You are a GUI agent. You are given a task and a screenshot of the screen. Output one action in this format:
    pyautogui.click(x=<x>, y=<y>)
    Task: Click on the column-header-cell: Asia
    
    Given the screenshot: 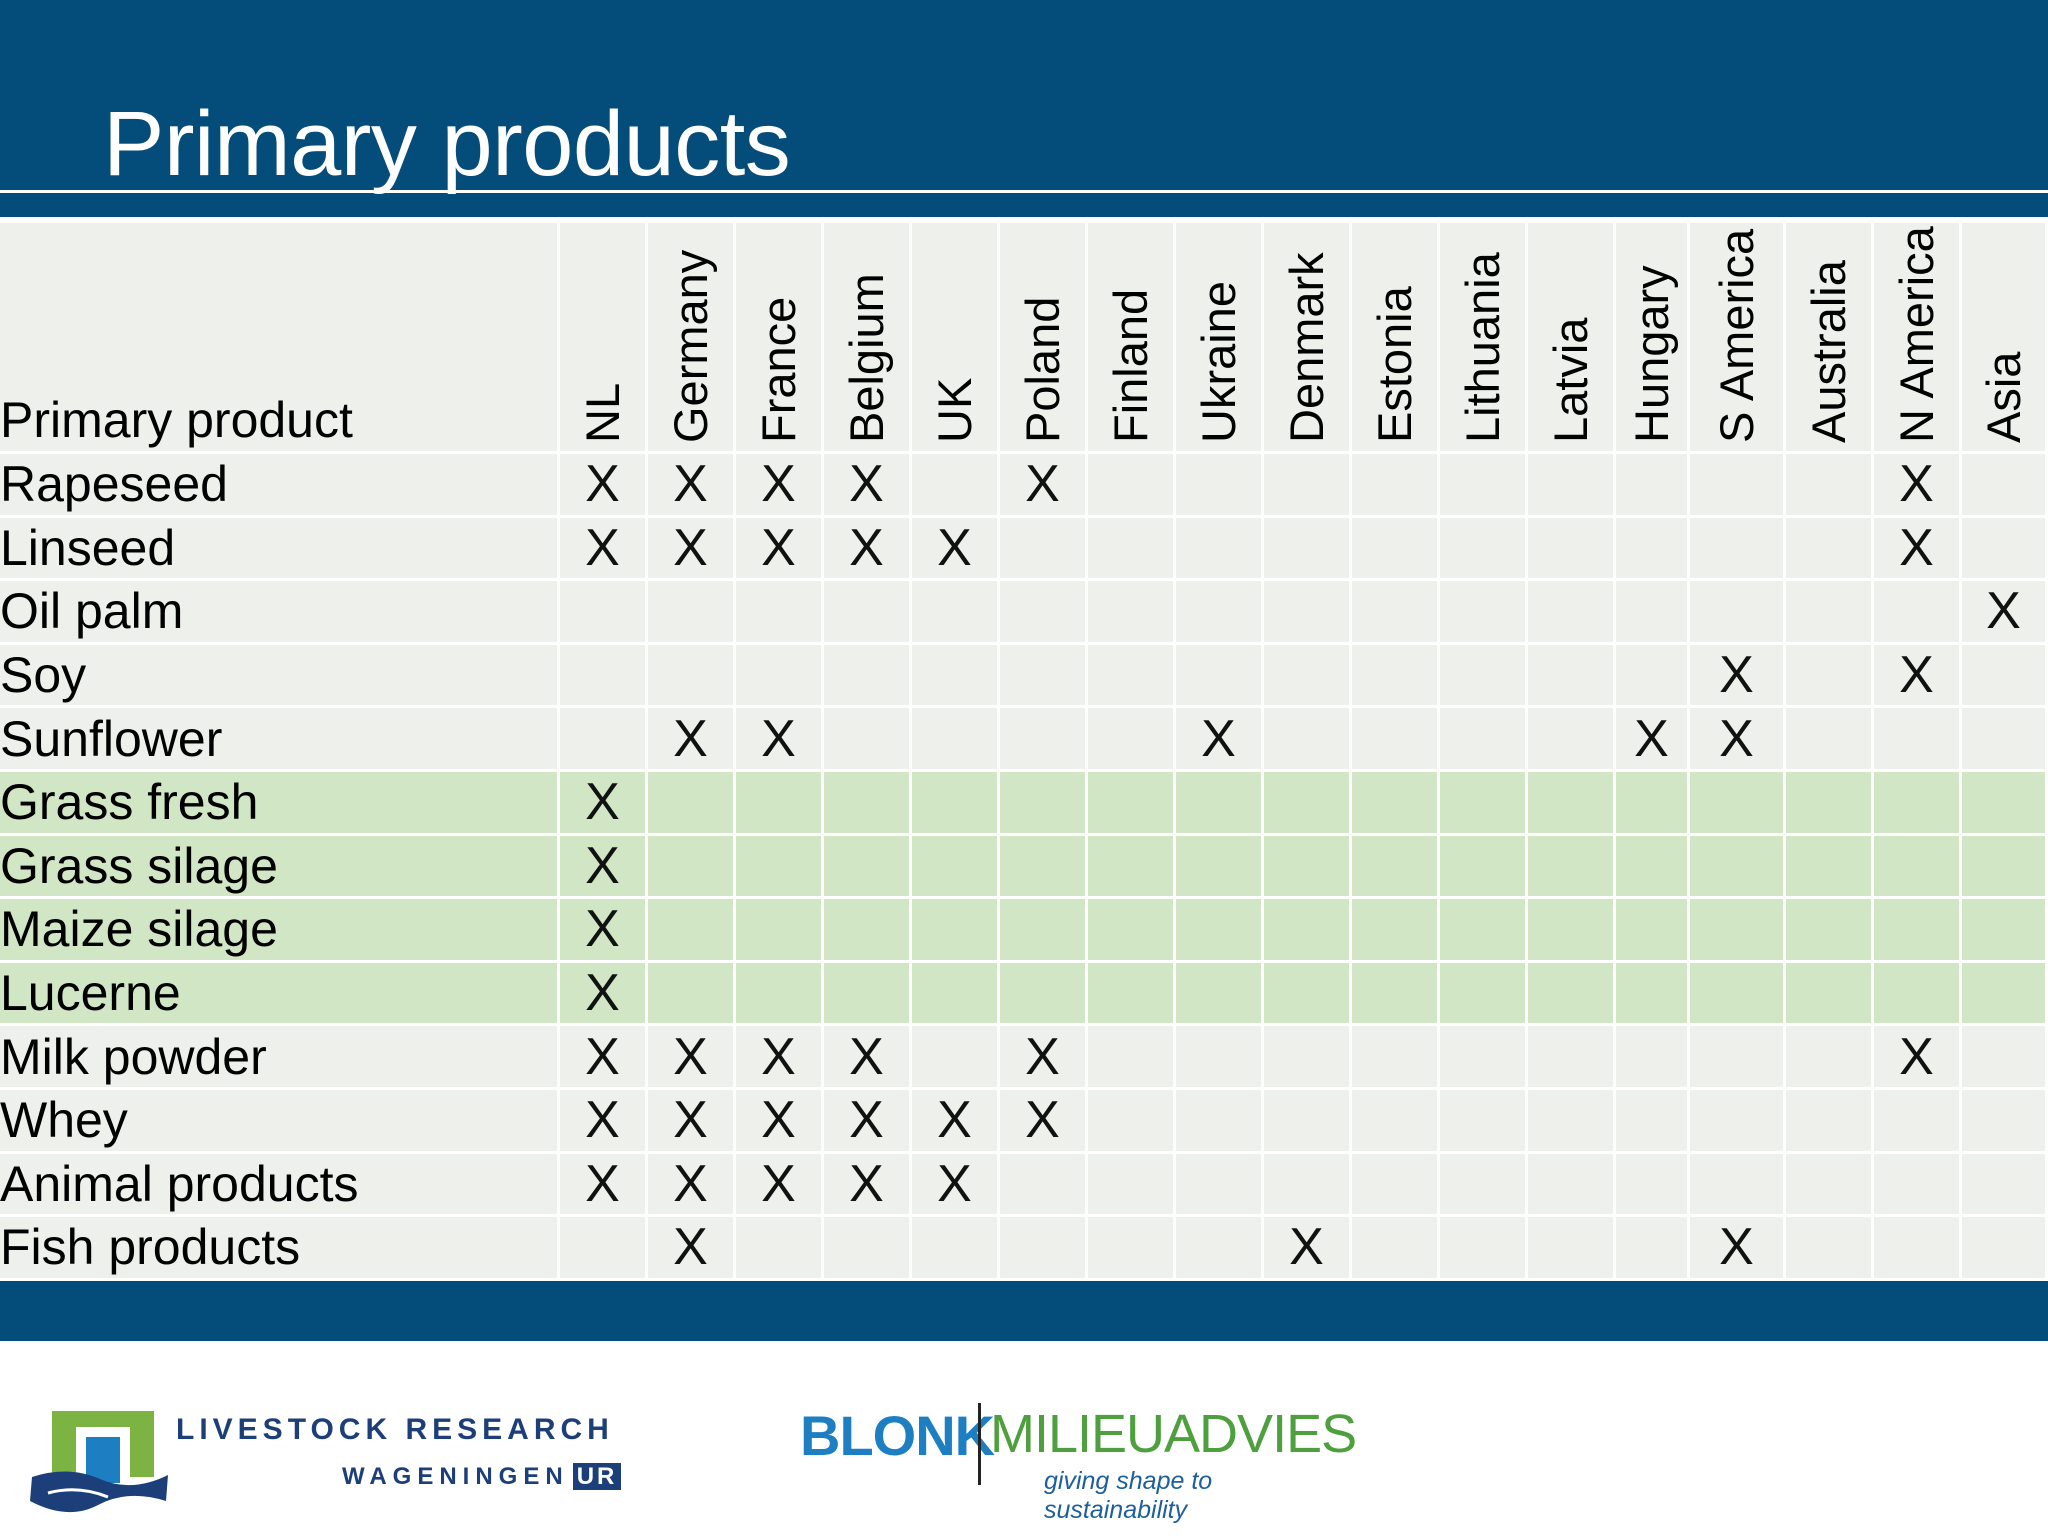 What is the action you would take?
    pyautogui.click(x=2003, y=337)
    